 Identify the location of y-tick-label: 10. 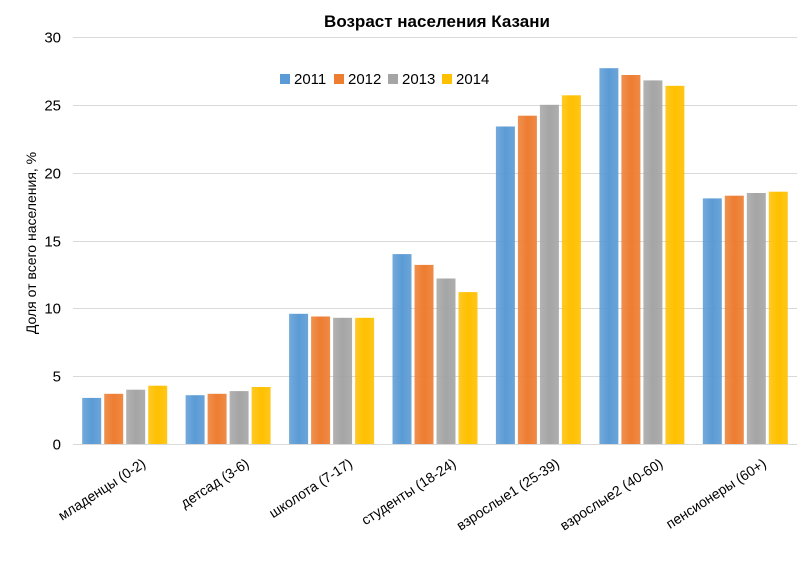
(52, 309).